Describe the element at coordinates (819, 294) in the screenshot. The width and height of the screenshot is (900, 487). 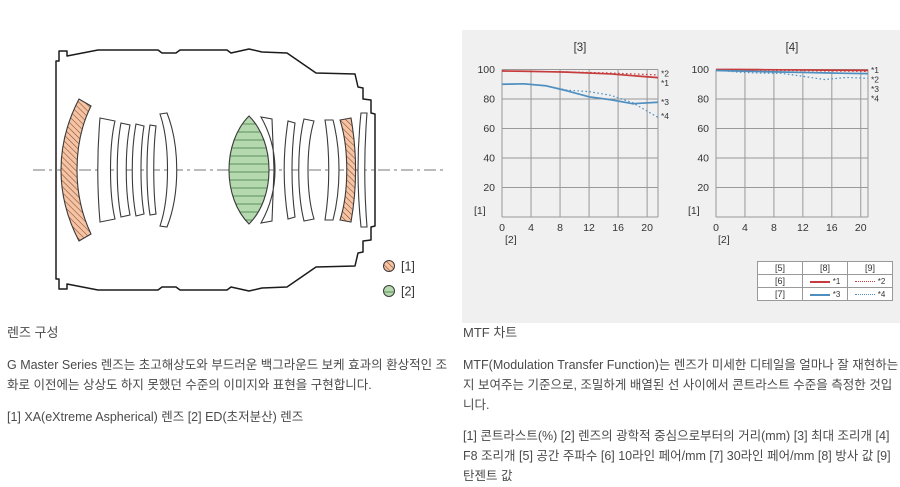
I see `solid-blue-line-sample` at that location.